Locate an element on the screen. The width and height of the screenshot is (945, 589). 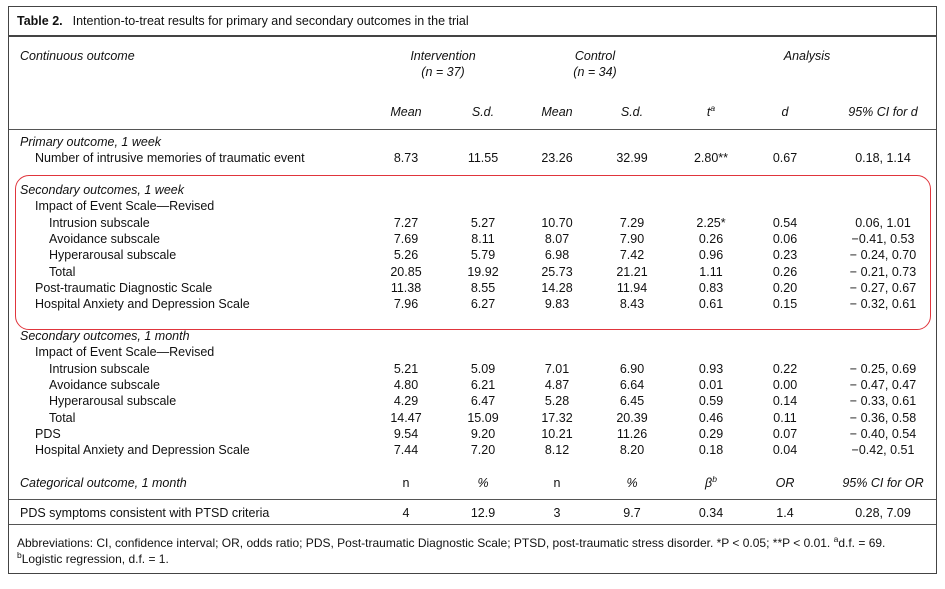
week-row-cell: 5.26 is located at coordinates (406, 255).